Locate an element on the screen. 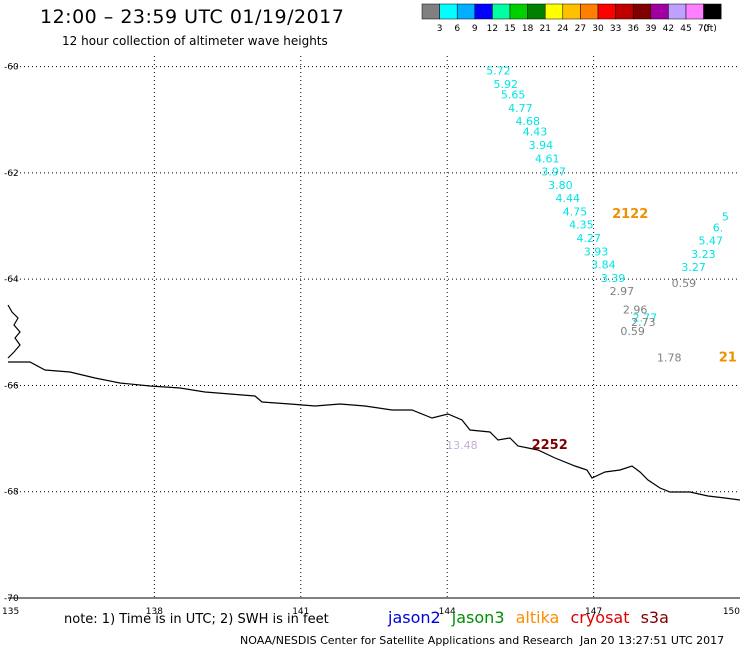 The image size is (740, 650). wave-height-label: 13.48 is located at coordinates (462, 445).